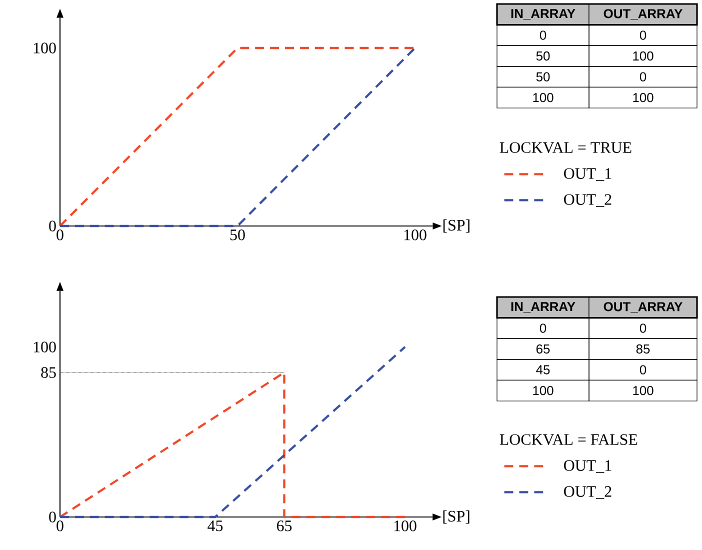 The width and height of the screenshot is (702, 550). I want to click on x-tick-label: 45, so click(215, 526).